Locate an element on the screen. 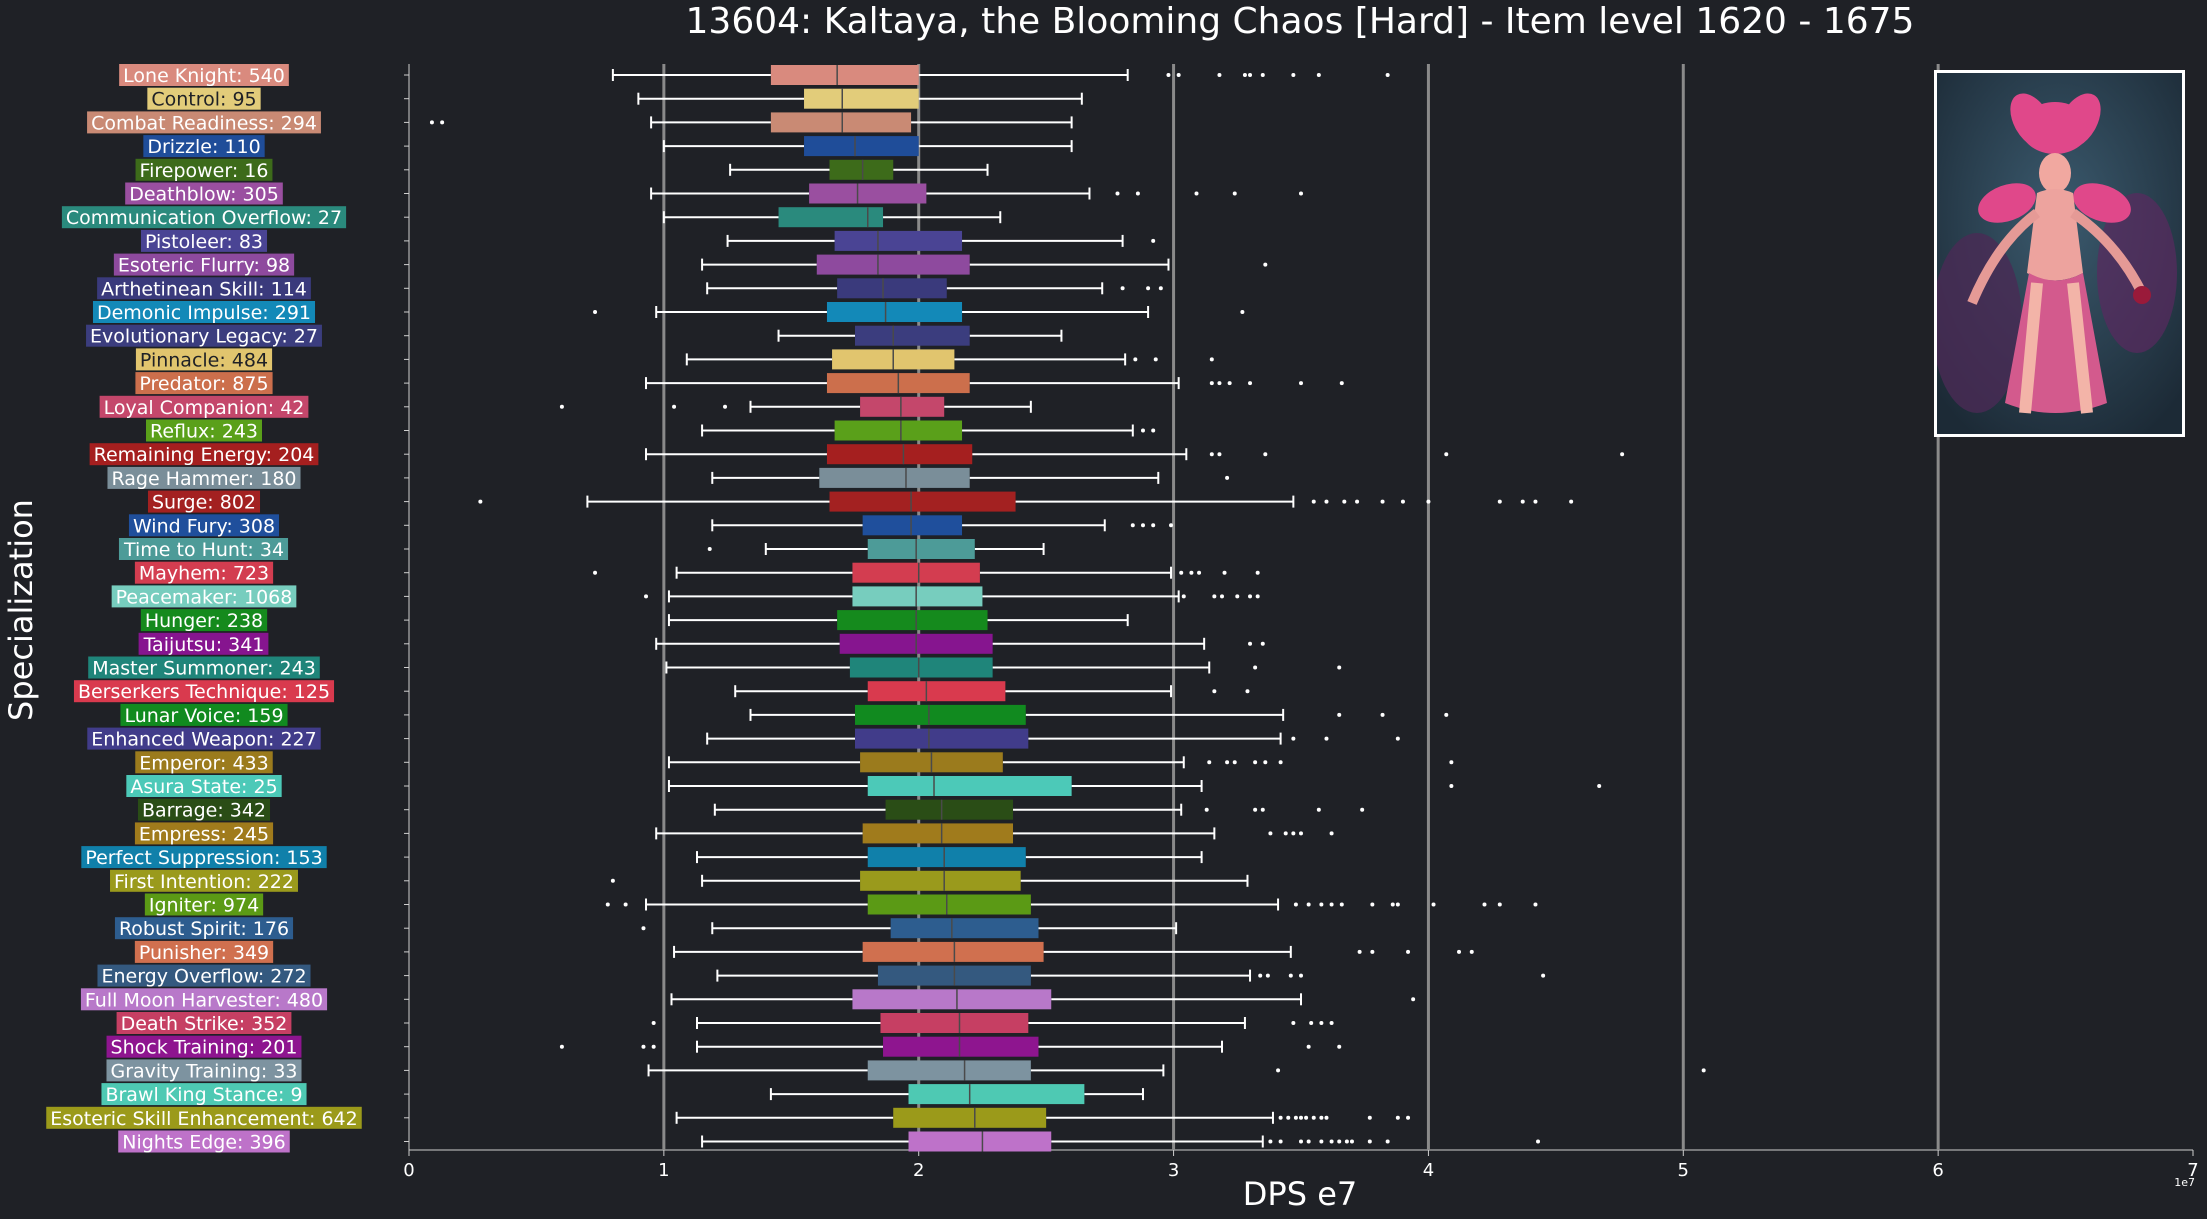  y-tick-label: Wind Fury: 308 is located at coordinates (204, 526).